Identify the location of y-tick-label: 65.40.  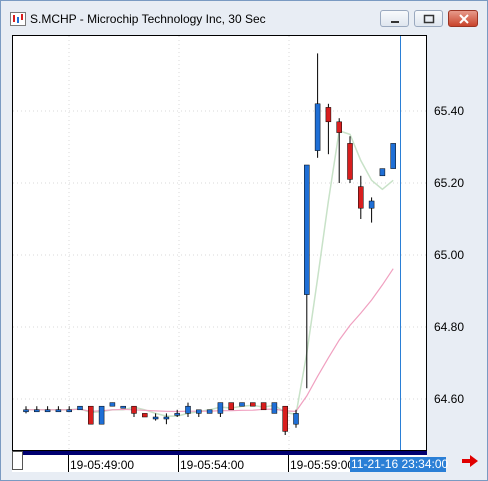
(449, 111).